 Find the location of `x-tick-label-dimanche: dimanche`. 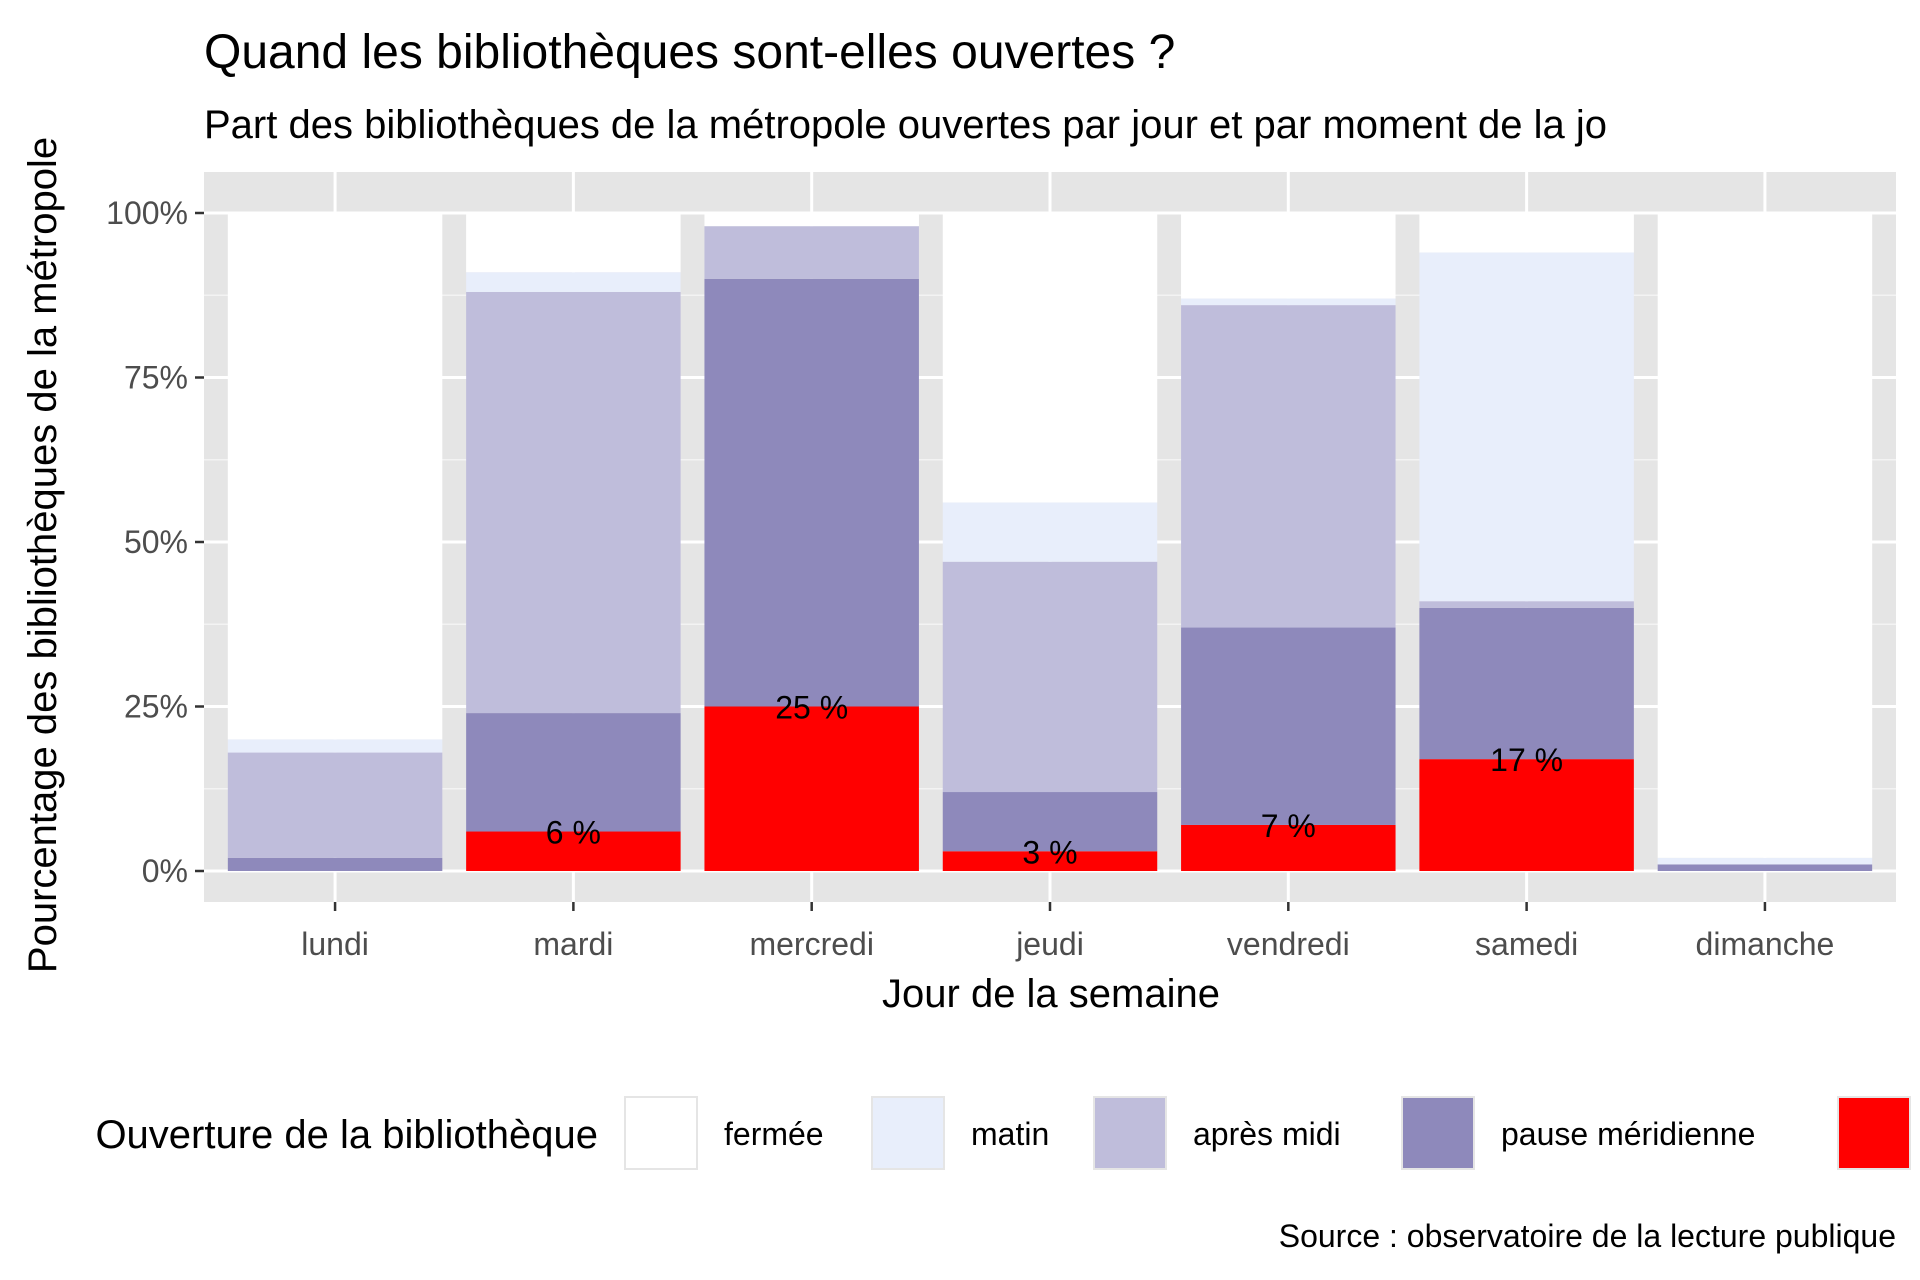

x-tick-label-dimanche: dimanche is located at coordinates (1765, 944).